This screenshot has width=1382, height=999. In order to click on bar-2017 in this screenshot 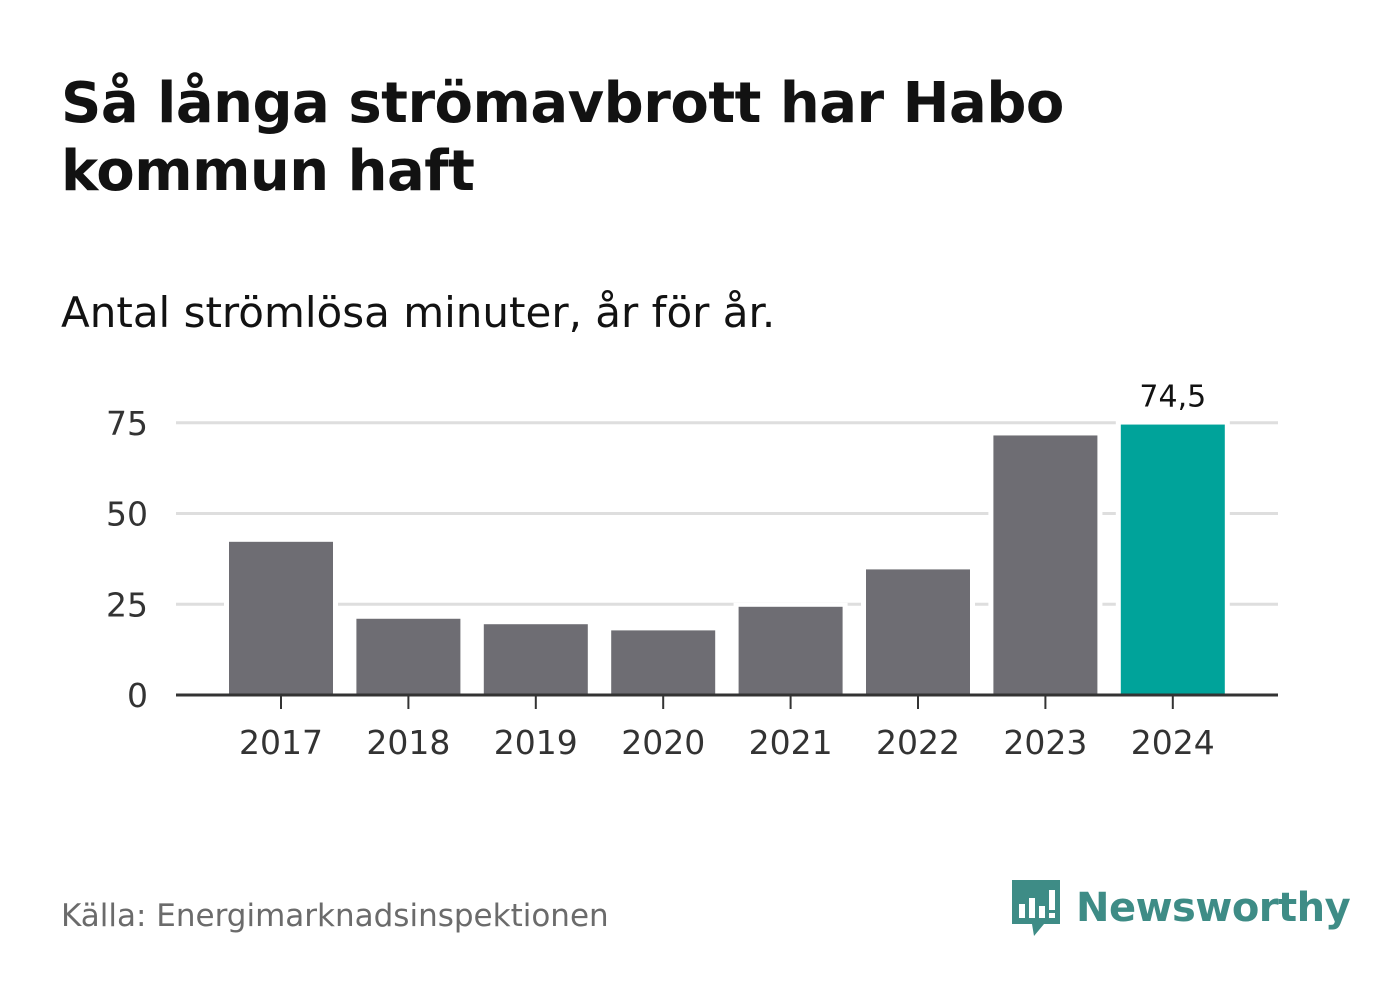, I will do `click(281, 618)`.